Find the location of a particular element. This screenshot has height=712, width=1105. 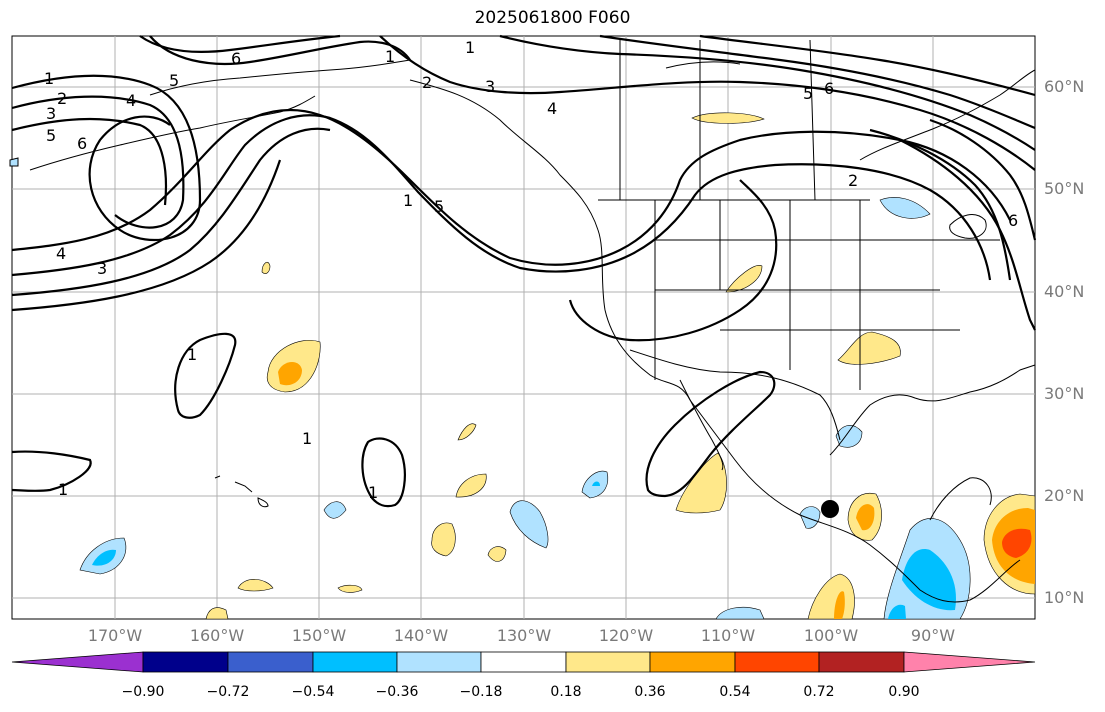

coastline-gulf is located at coordinates (932, 410).